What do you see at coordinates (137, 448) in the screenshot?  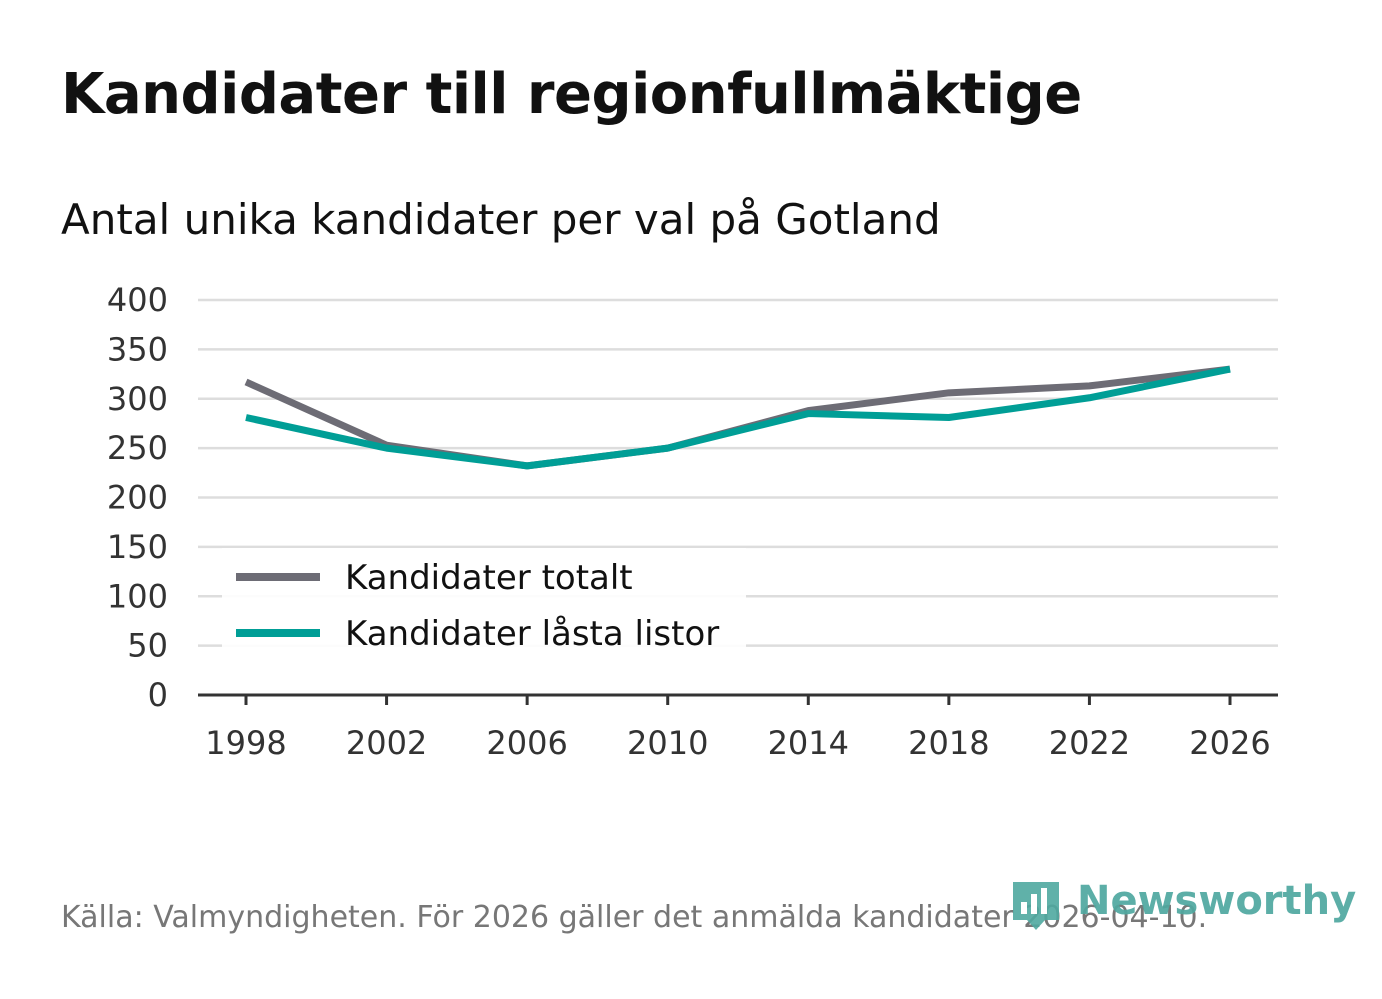 I see `y-tick-label: 250` at bounding box center [137, 448].